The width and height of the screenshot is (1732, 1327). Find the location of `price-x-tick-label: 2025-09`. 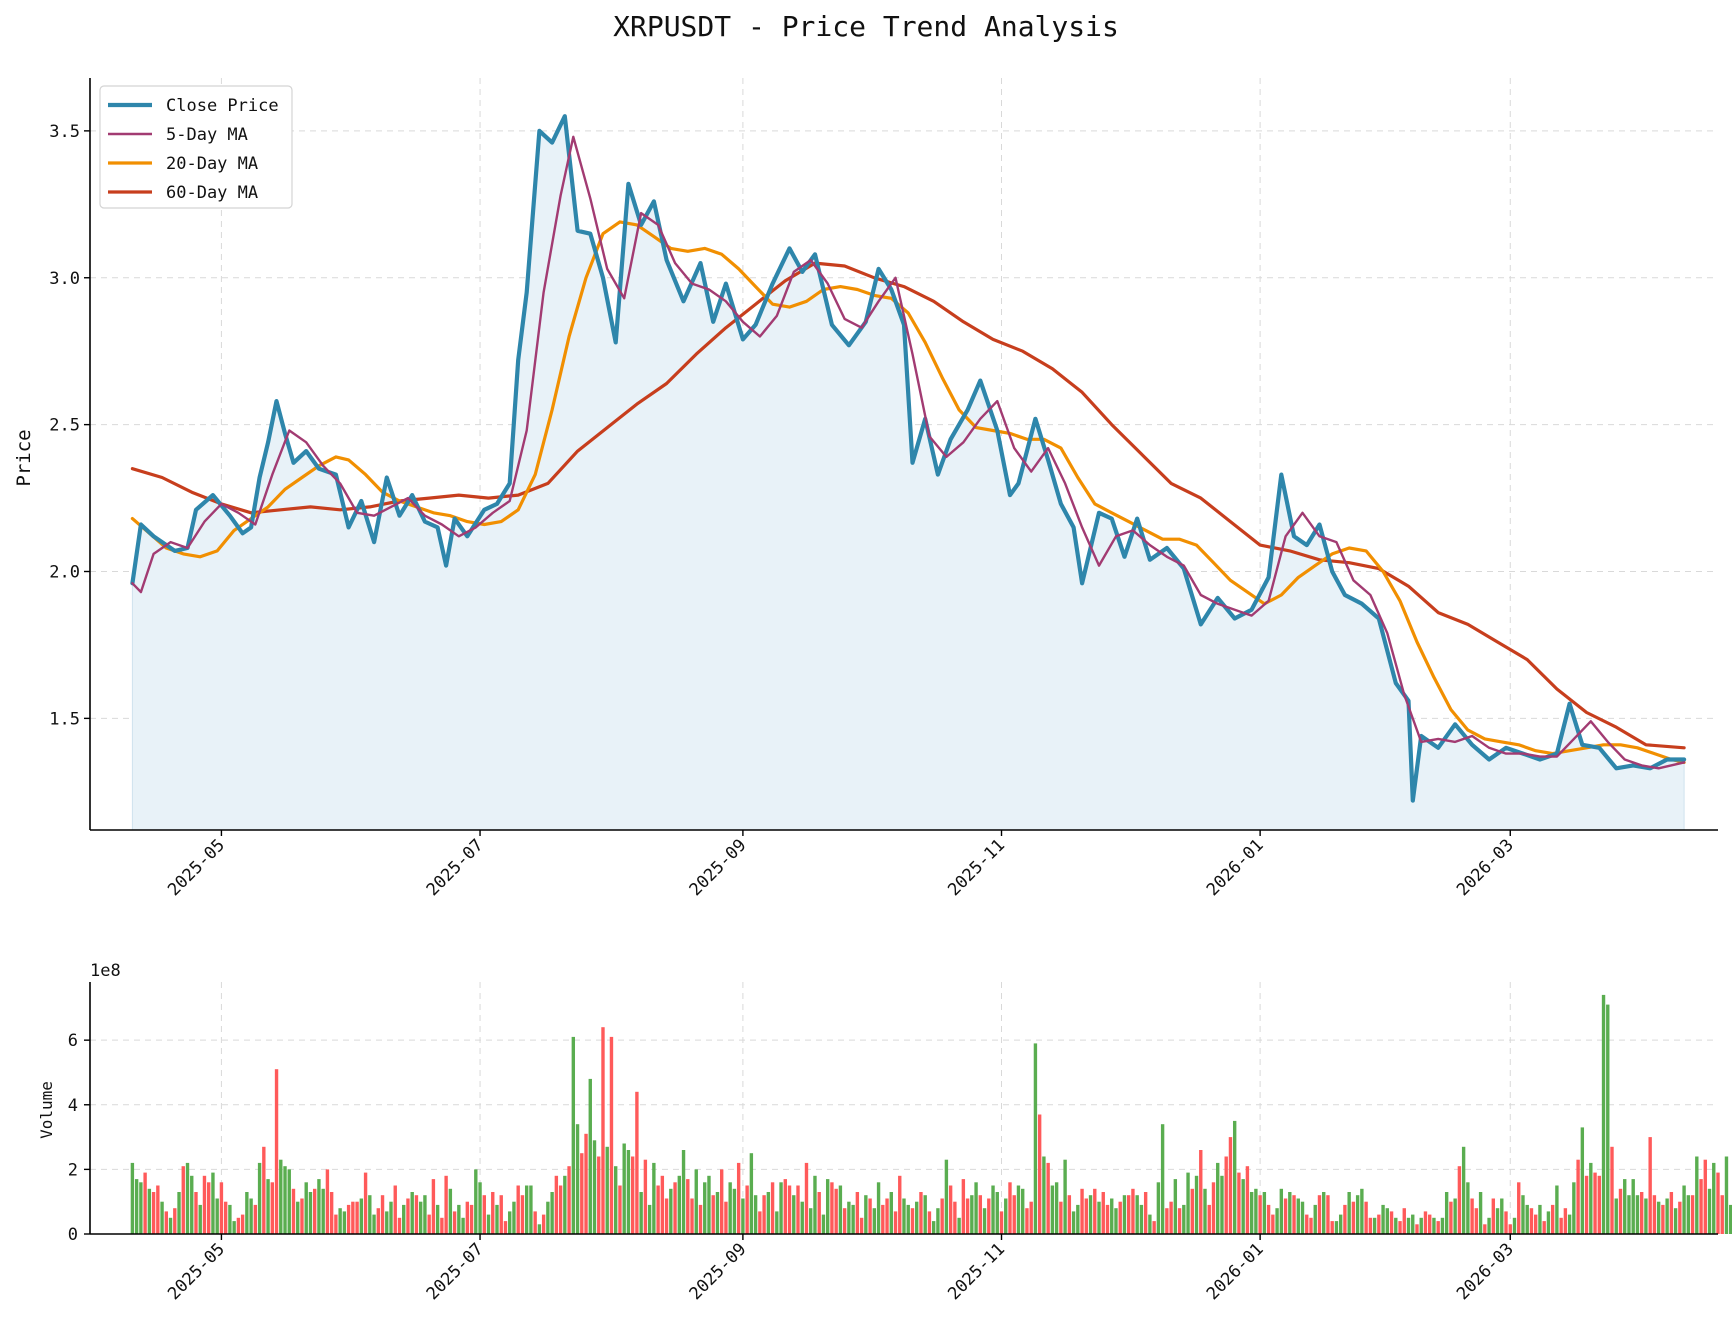

price-x-tick-label: 2025-09 is located at coordinates (718, 867).